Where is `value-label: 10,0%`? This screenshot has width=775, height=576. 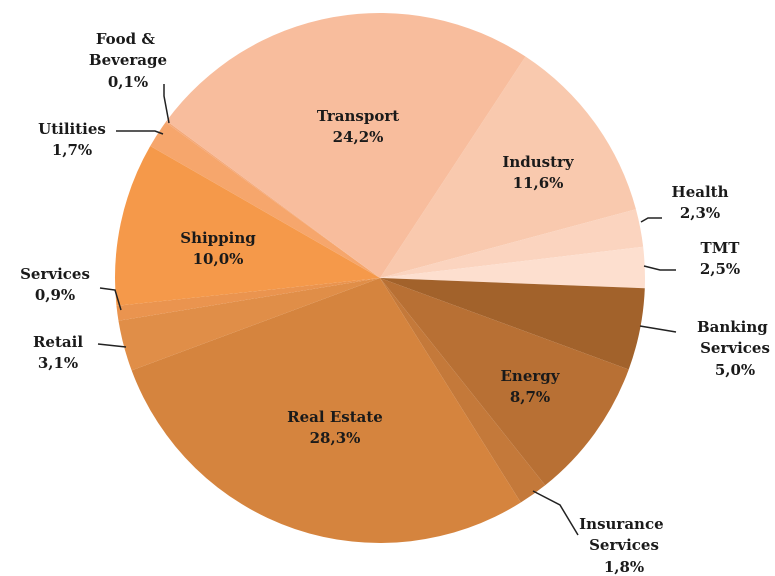
value-label: 10,0% is located at coordinates (218, 259).